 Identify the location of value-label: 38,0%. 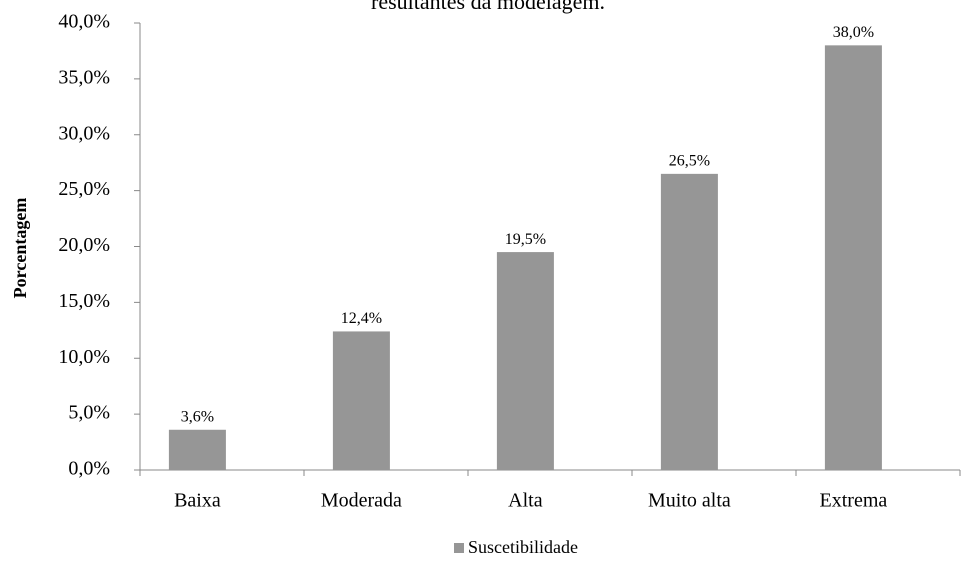
(853, 32).